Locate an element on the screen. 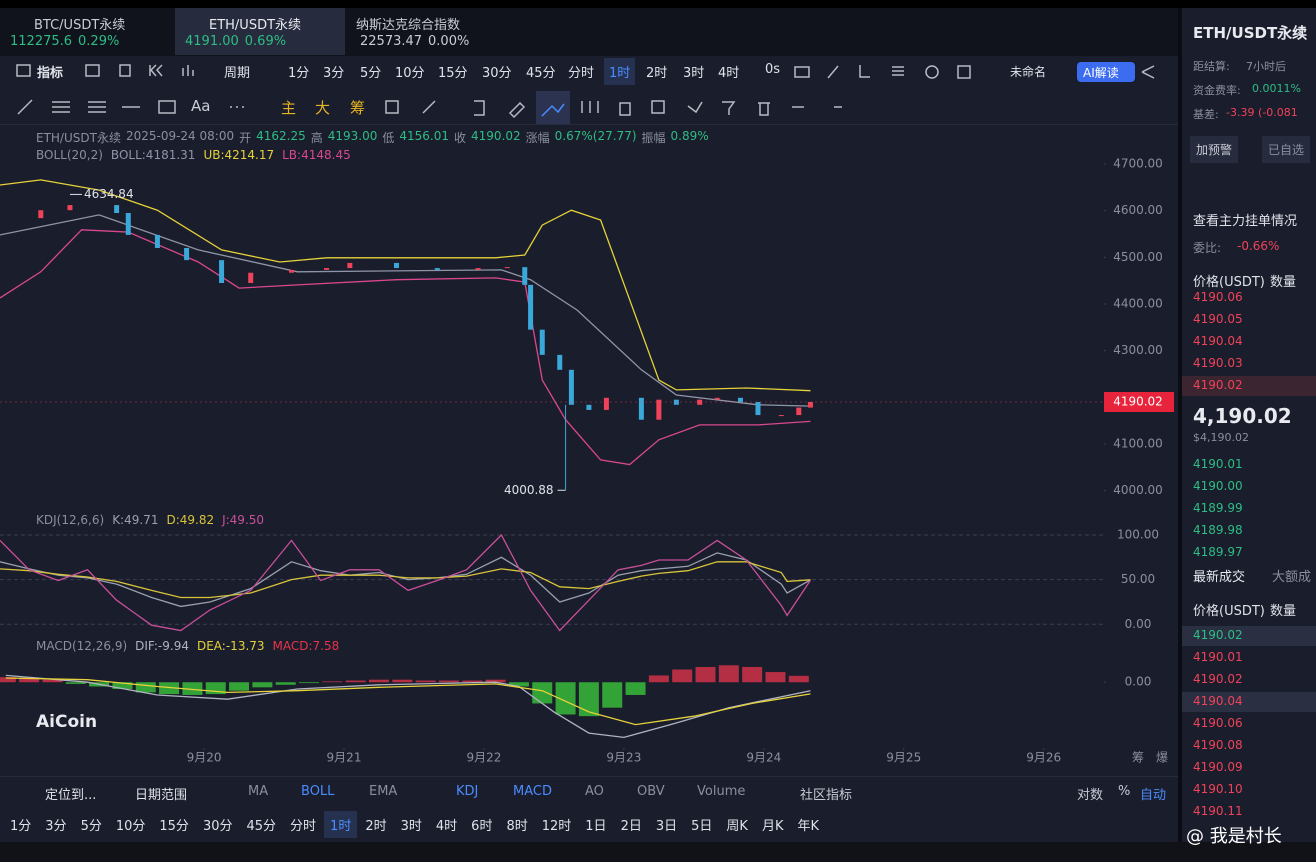 This screenshot has height=862, width=1316. interval-button: 3日 is located at coordinates (666, 826).